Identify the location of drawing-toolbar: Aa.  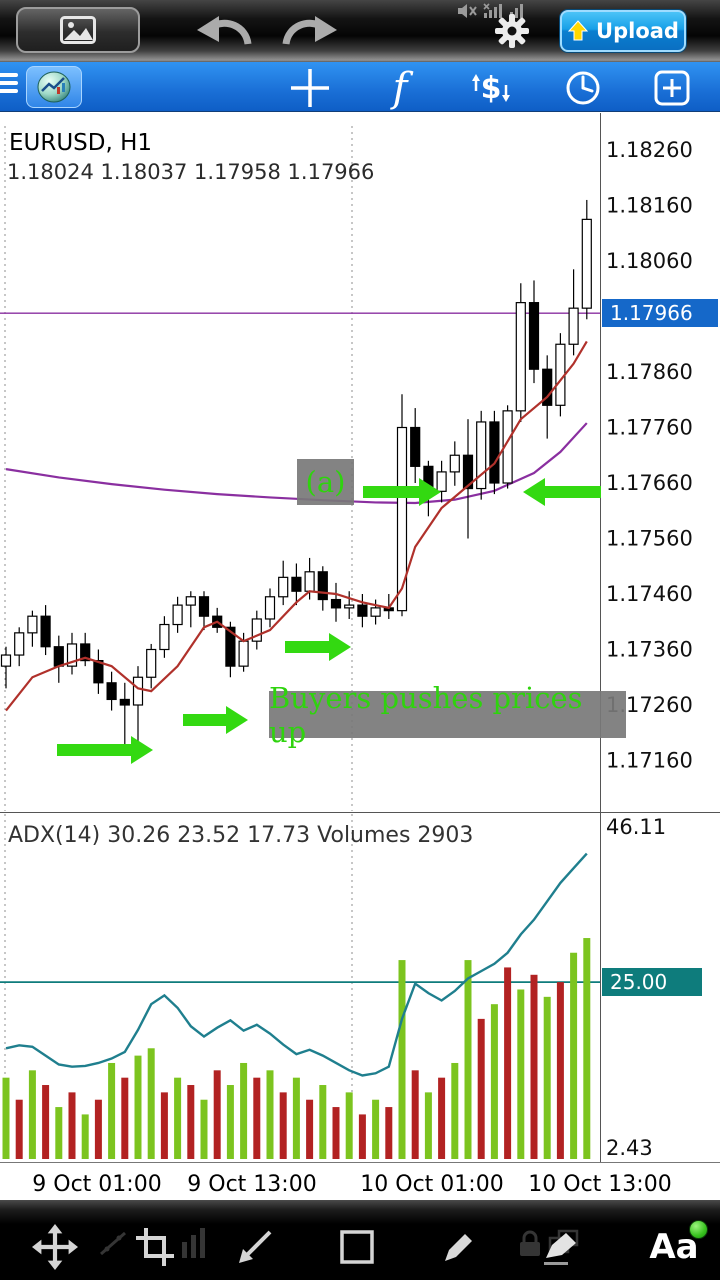
(360, 1240).